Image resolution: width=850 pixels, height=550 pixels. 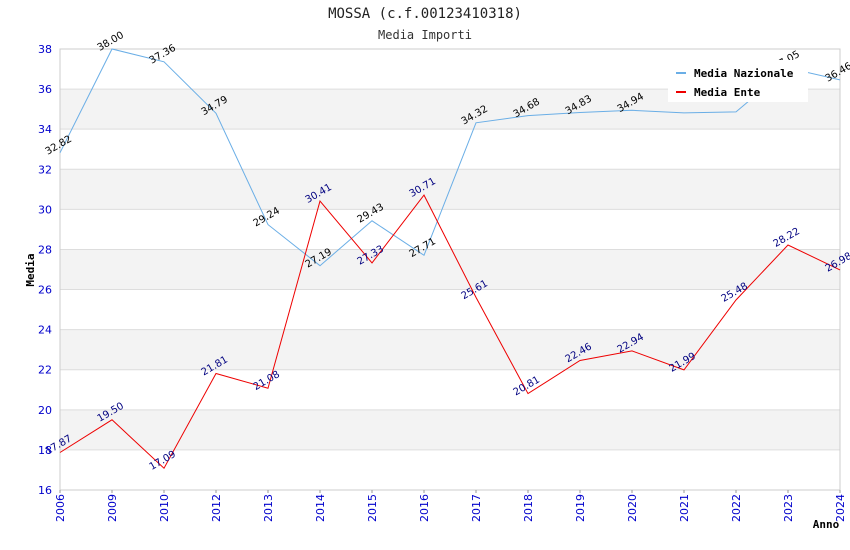 I want to click on y-tick-label: 36, so click(x=45, y=89).